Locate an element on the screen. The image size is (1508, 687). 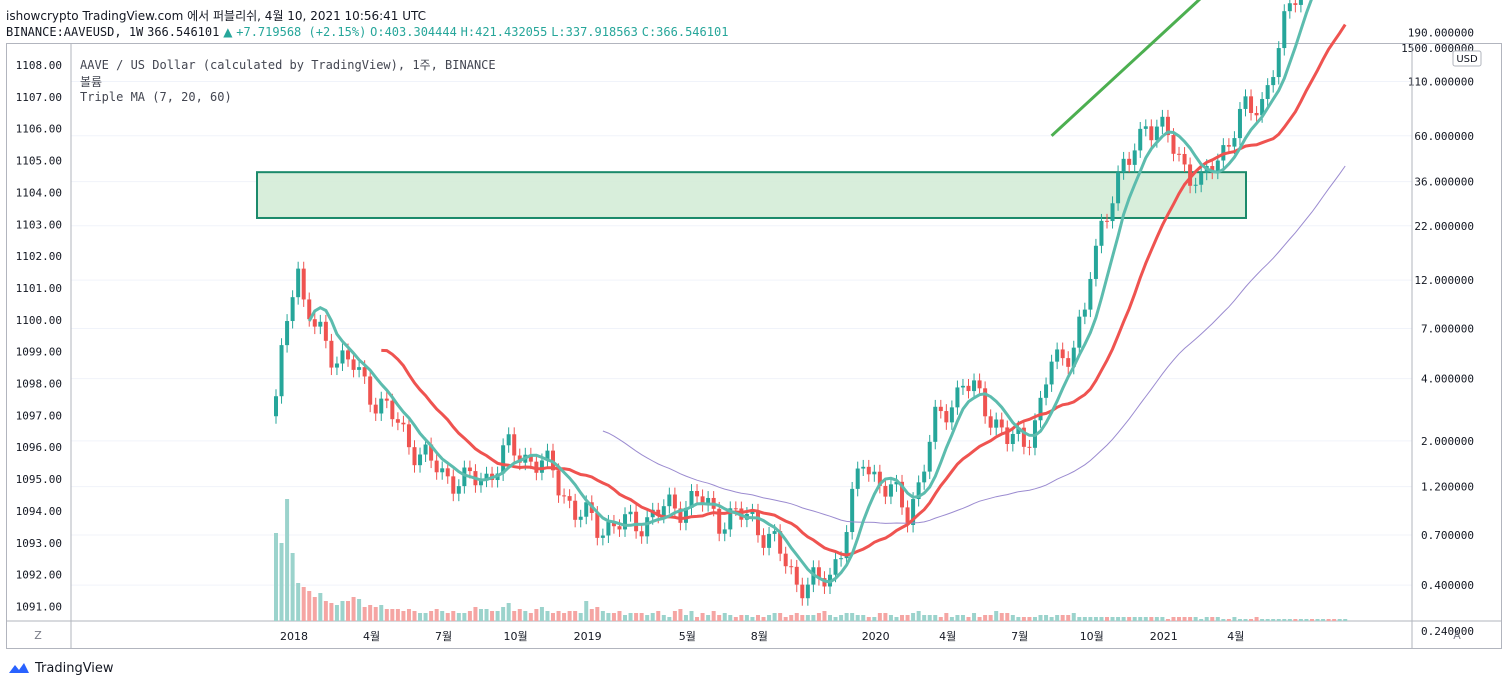
footer: TradingView is located at coordinates (61, 668).